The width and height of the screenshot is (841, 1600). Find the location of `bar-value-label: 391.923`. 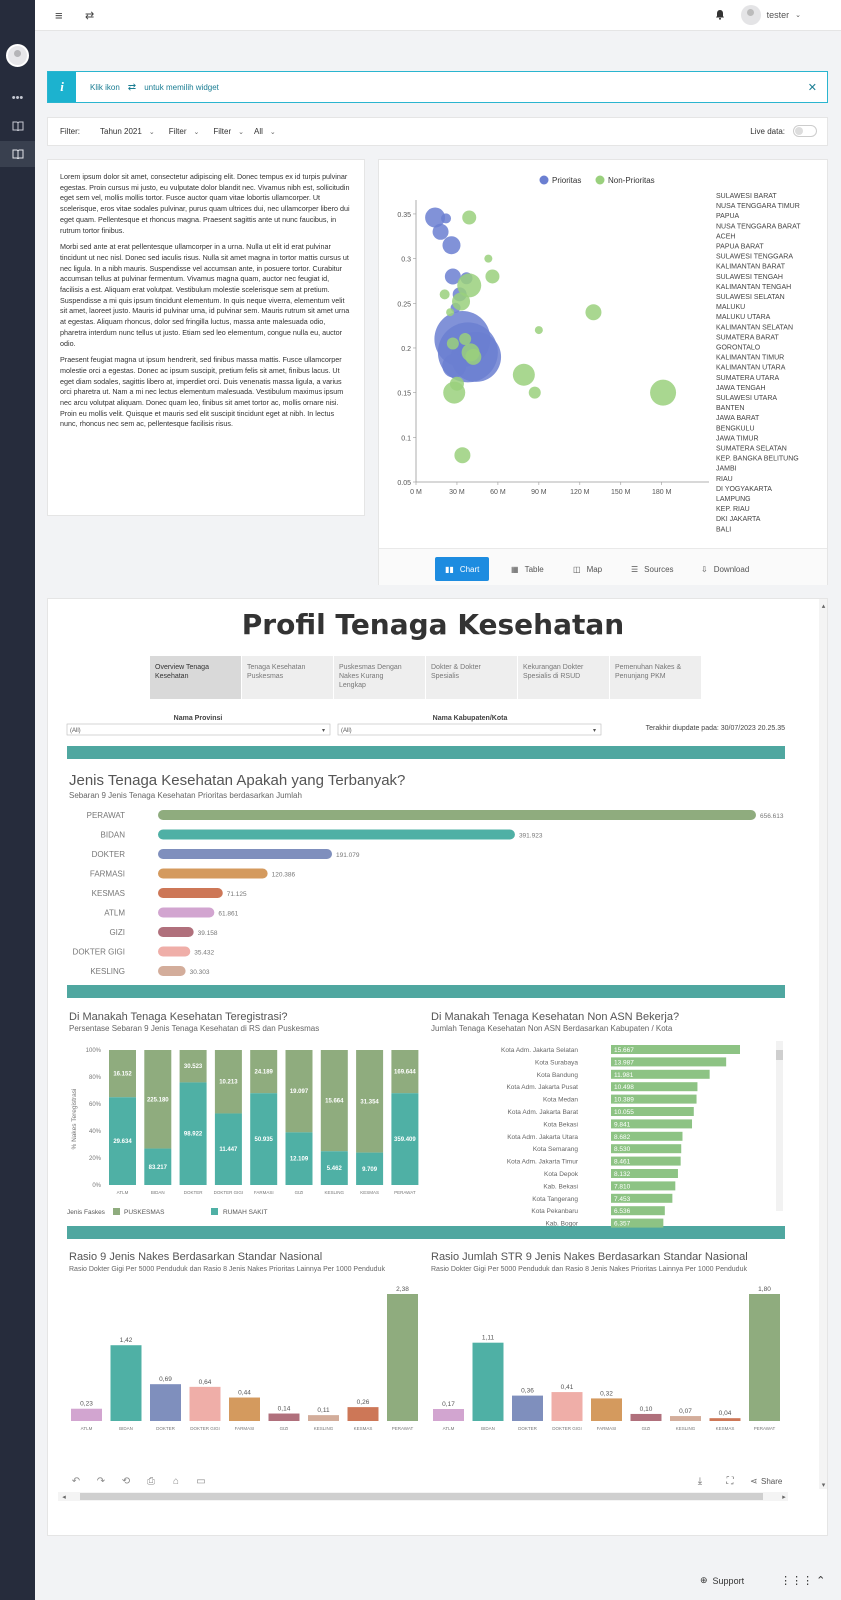

bar-value-label: 391.923 is located at coordinates (531, 836).